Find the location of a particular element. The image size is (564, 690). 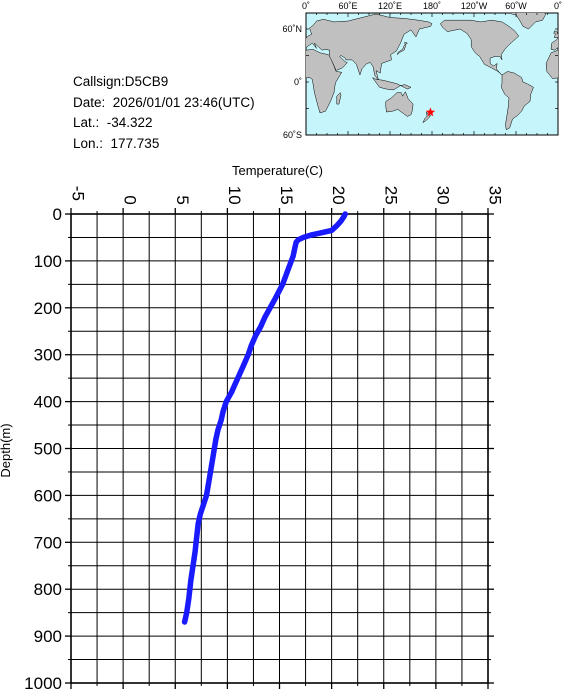

x-tick-label: -5 is located at coordinates (78, 193).